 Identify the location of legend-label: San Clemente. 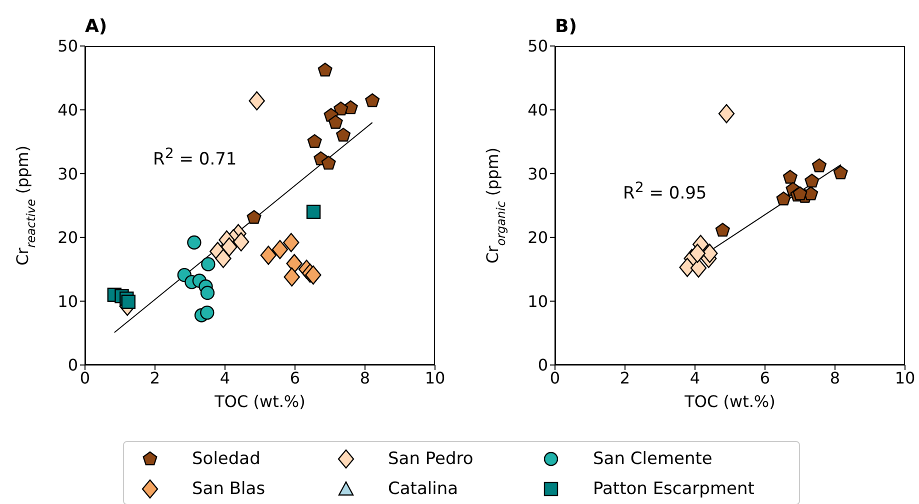
(652, 459).